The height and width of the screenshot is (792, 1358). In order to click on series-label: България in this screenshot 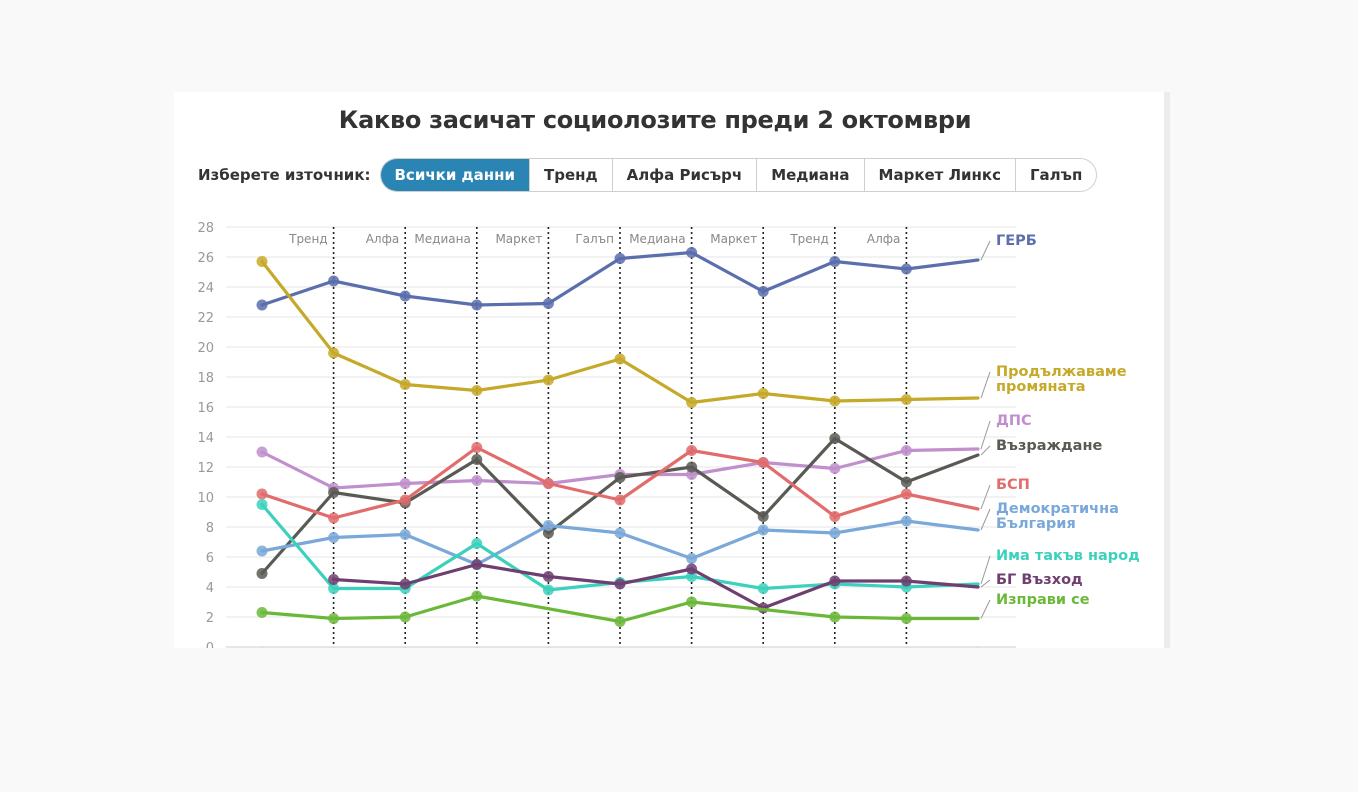, I will do `click(1036, 524)`.